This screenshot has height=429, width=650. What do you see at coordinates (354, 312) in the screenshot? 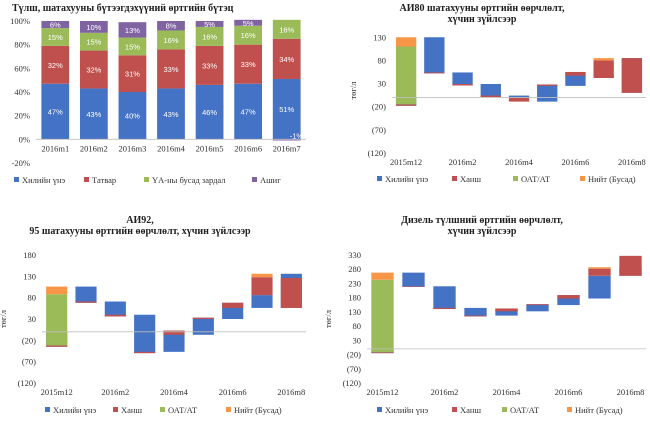
I see `y-tick-label: 130` at bounding box center [354, 312].